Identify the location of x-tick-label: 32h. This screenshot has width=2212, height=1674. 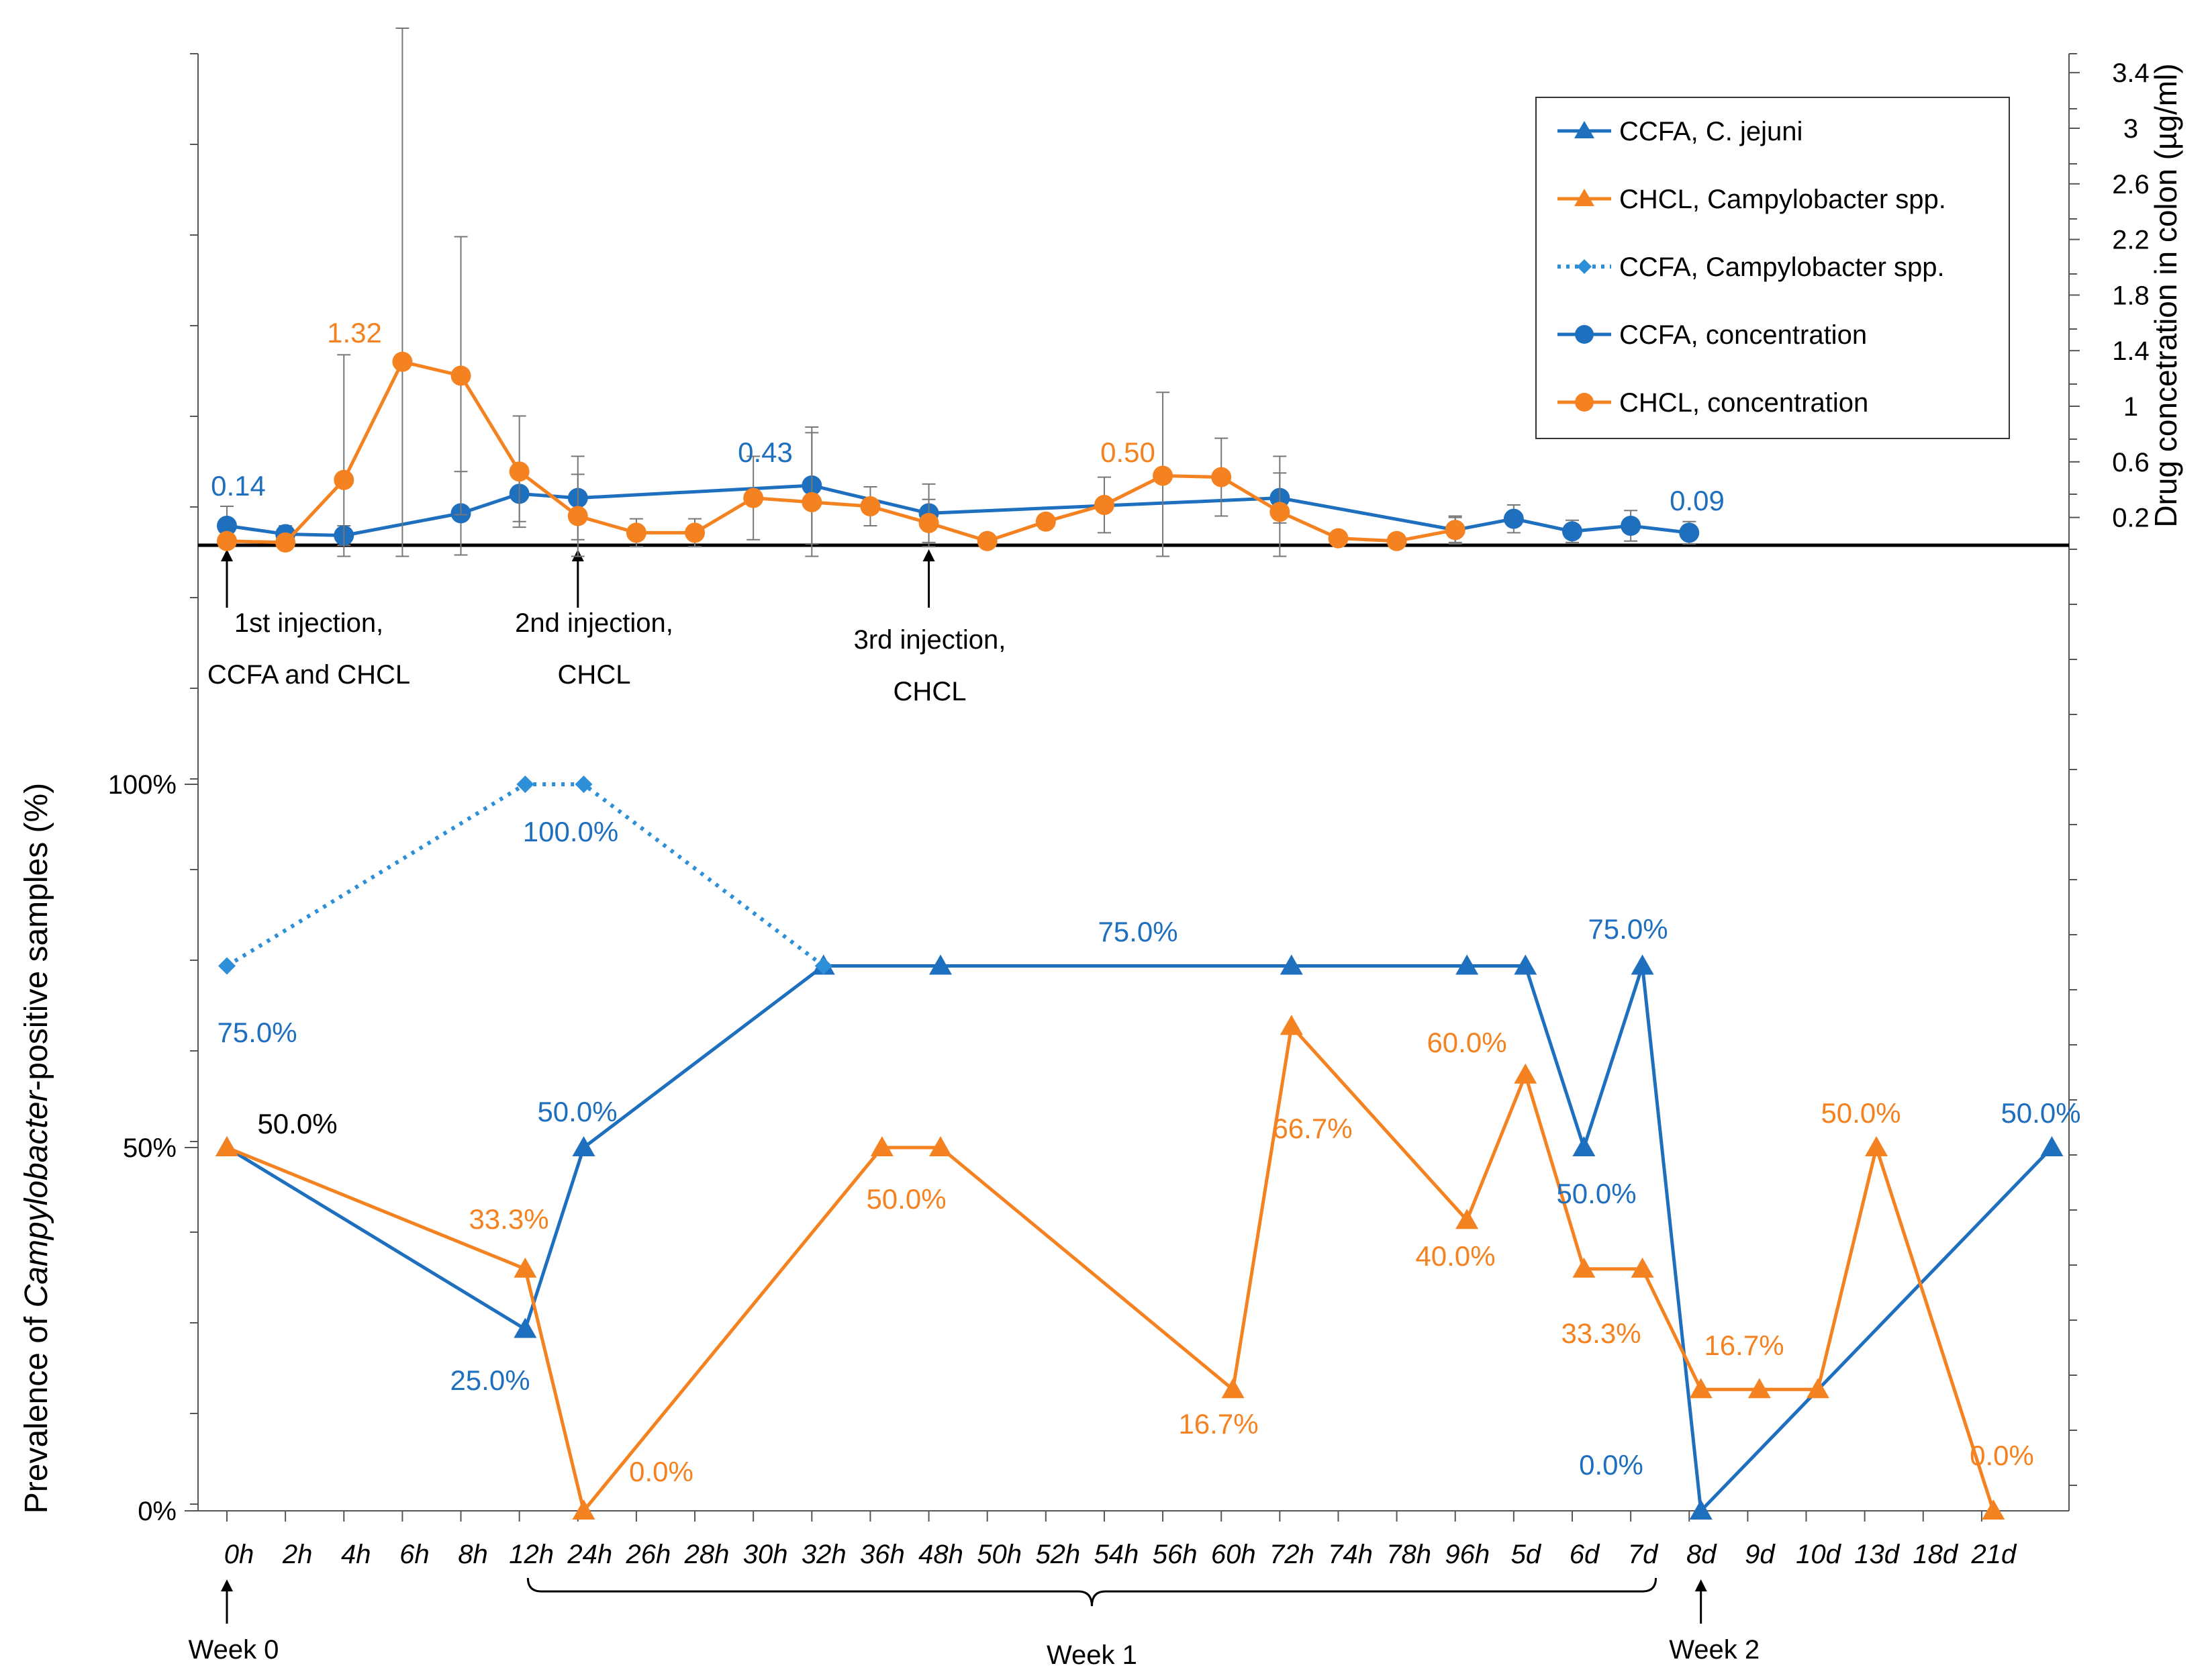
(825, 1555).